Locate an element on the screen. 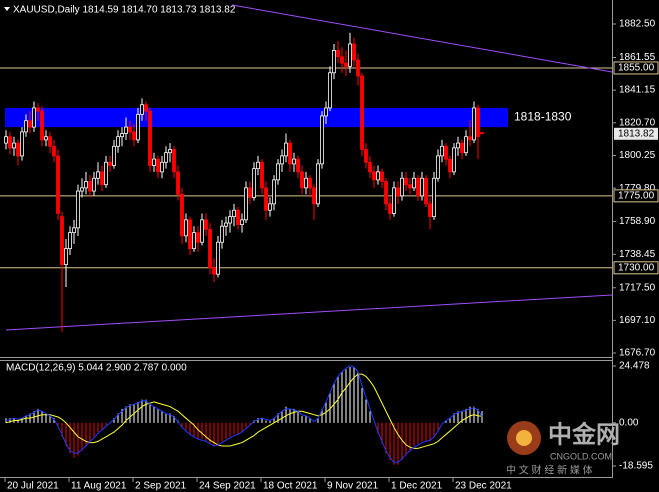 The image size is (659, 492). y-tick-label: 24.478 is located at coordinates (634, 366).